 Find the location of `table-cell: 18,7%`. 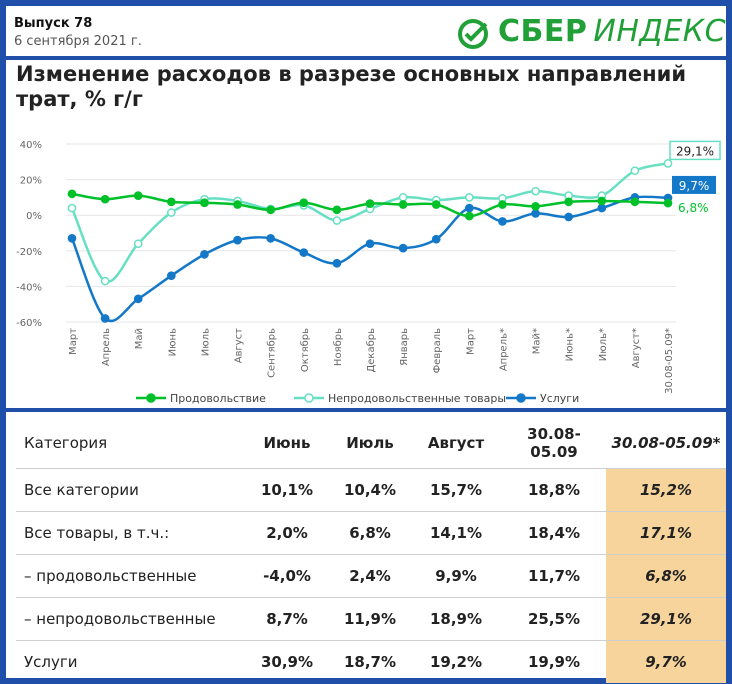

table-cell: 18,7% is located at coordinates (370, 661).